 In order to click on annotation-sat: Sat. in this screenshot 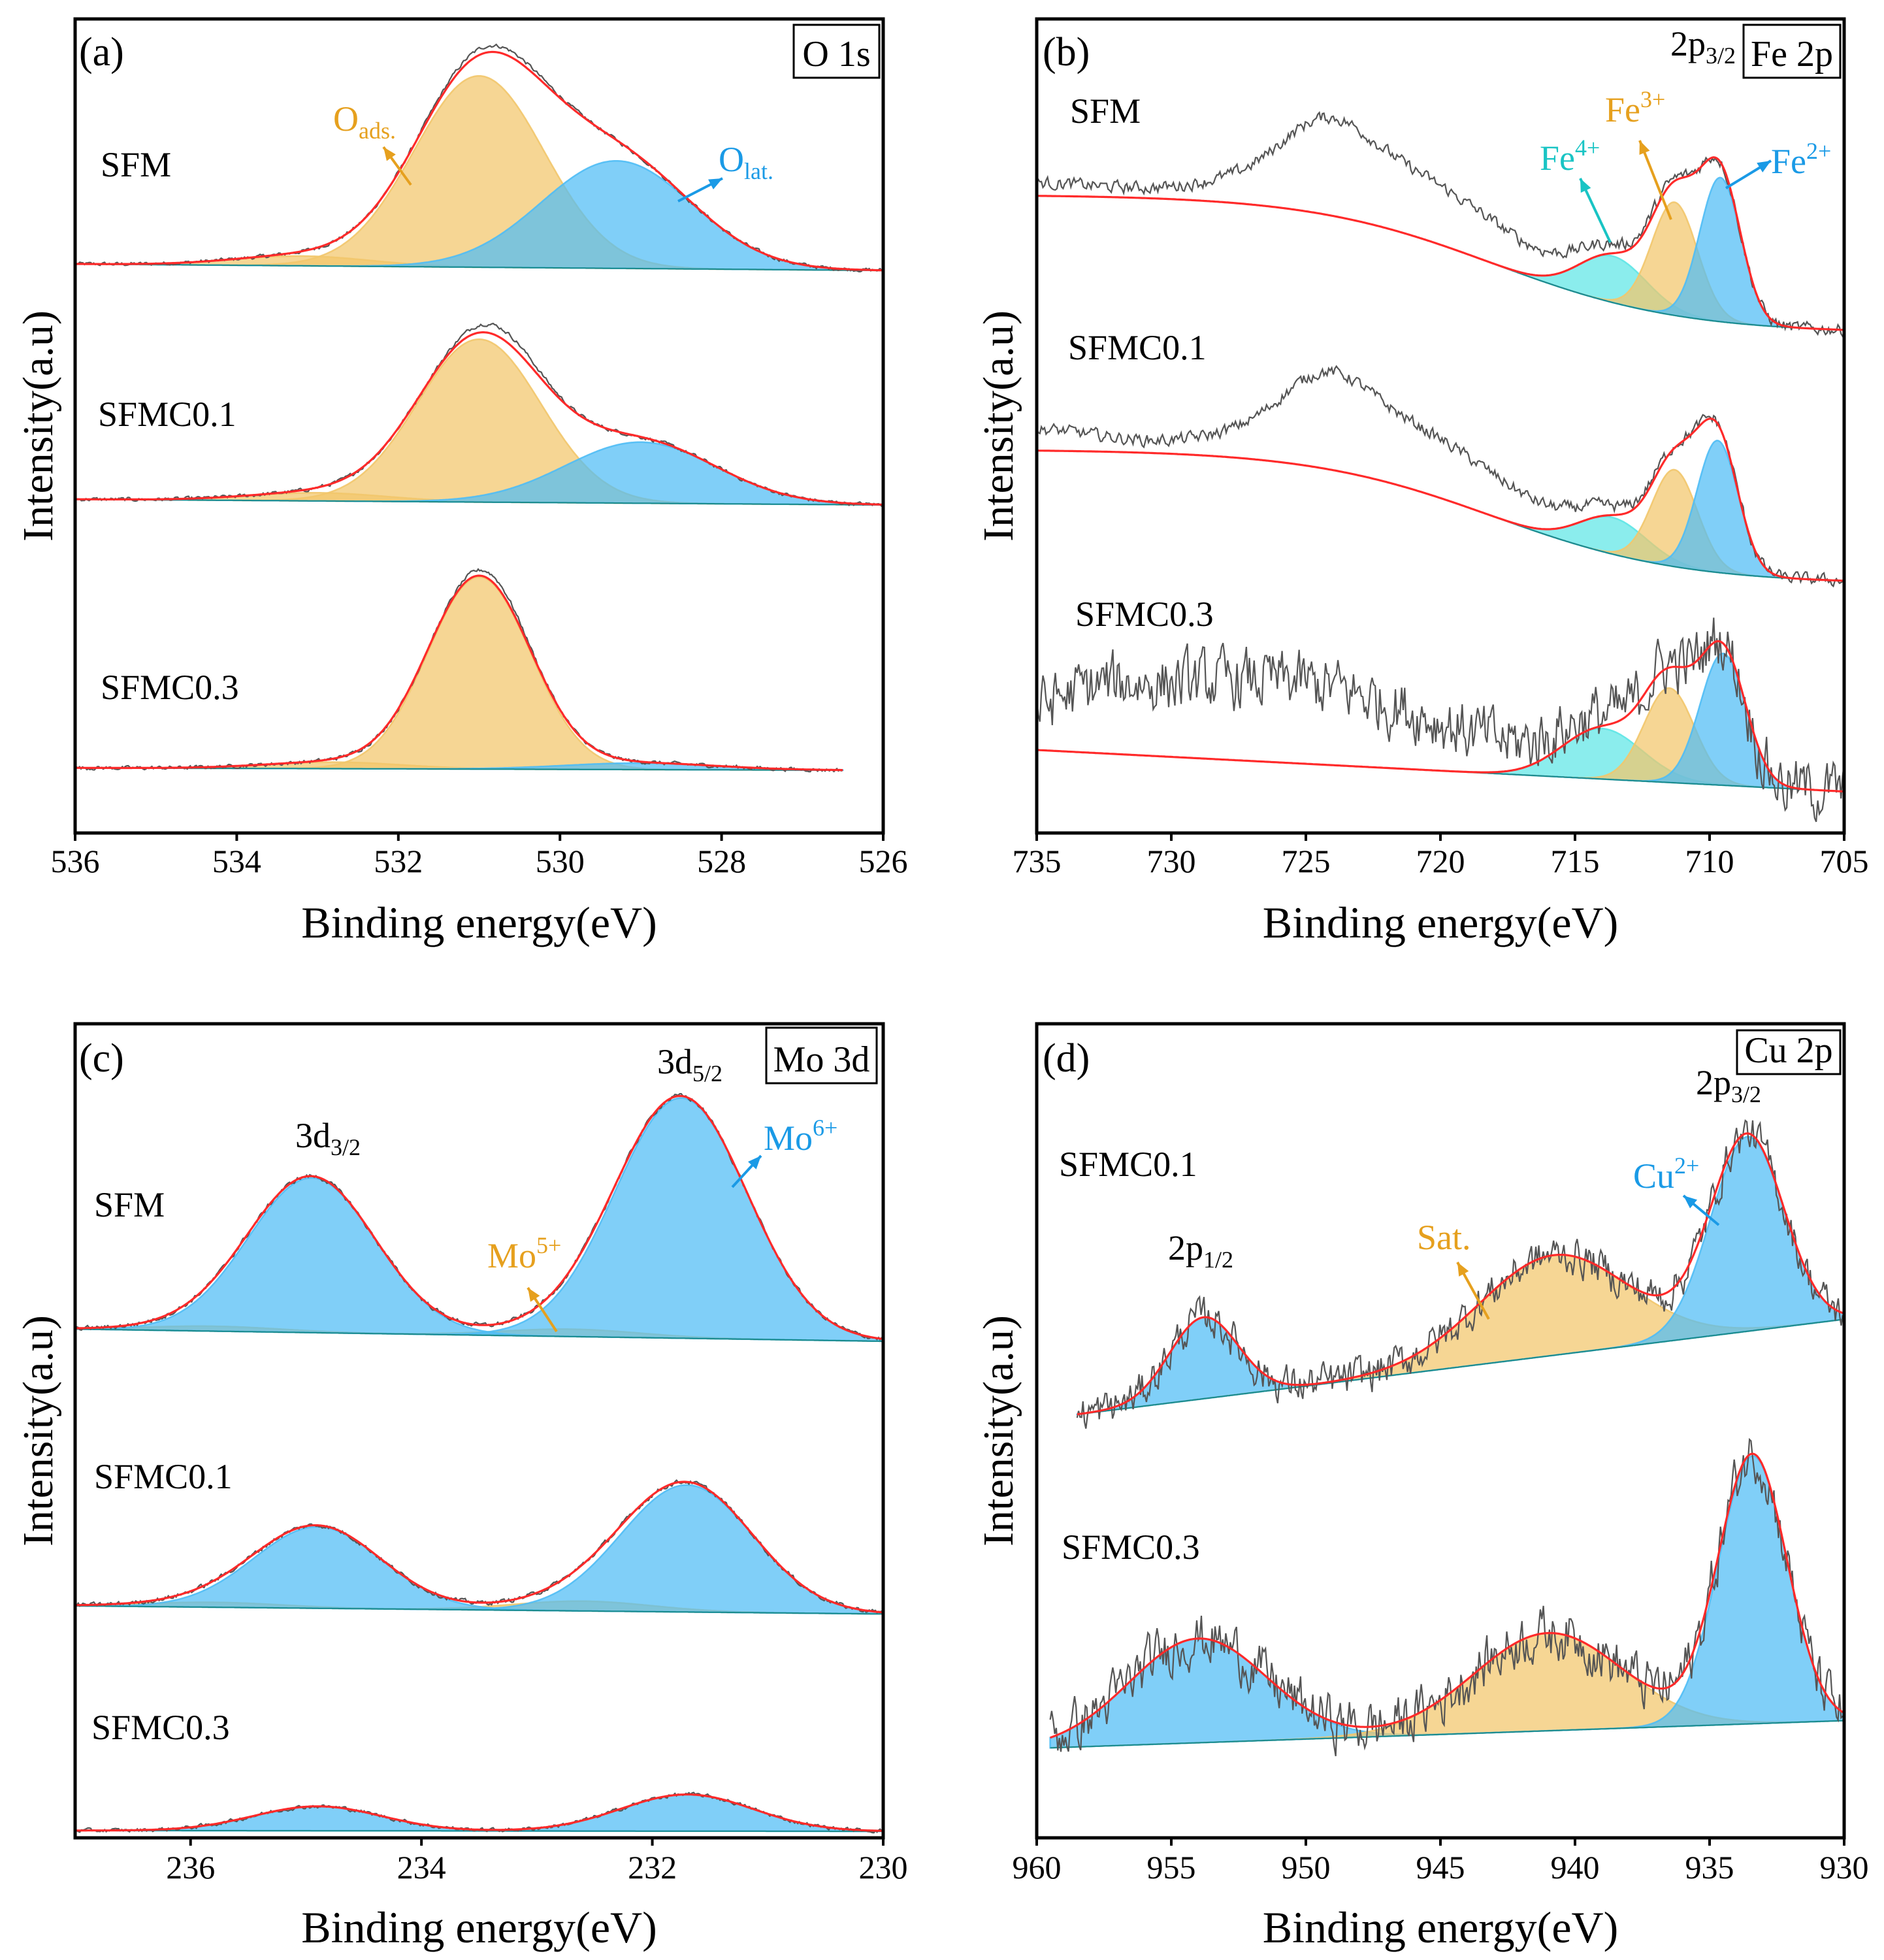, I will do `click(1444, 1237)`.